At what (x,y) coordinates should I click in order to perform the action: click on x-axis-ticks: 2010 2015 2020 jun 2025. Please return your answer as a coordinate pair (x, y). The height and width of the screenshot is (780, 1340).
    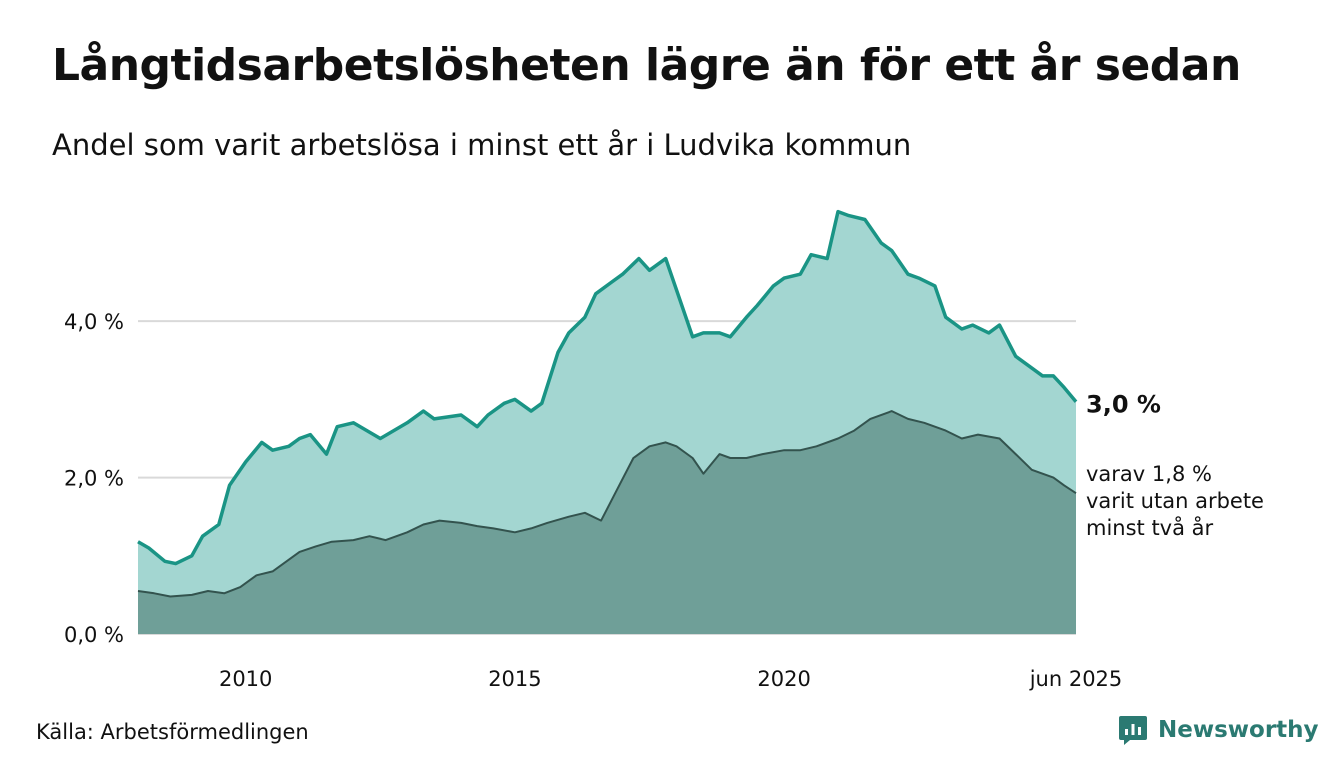
    Looking at the image, I should click on (670, 679).